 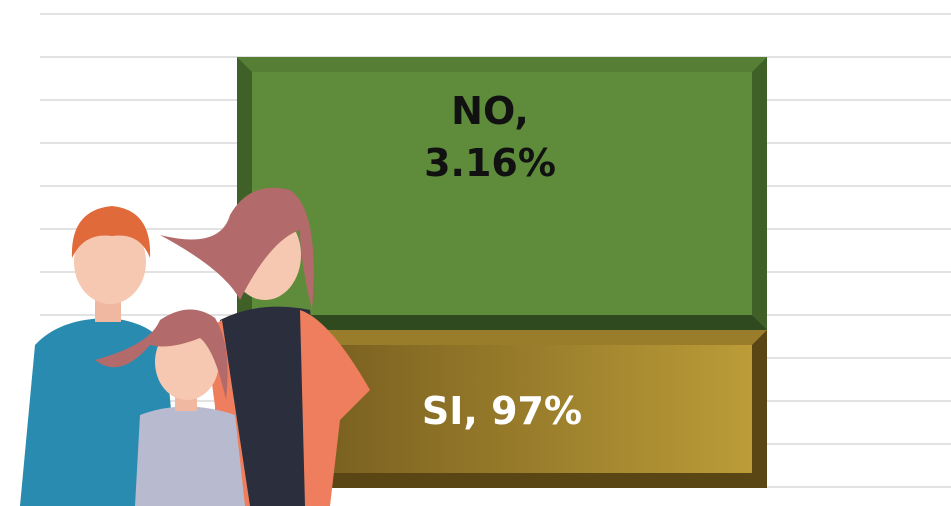 What do you see at coordinates (490, 111) in the screenshot?
I see `no-label: NO,` at bounding box center [490, 111].